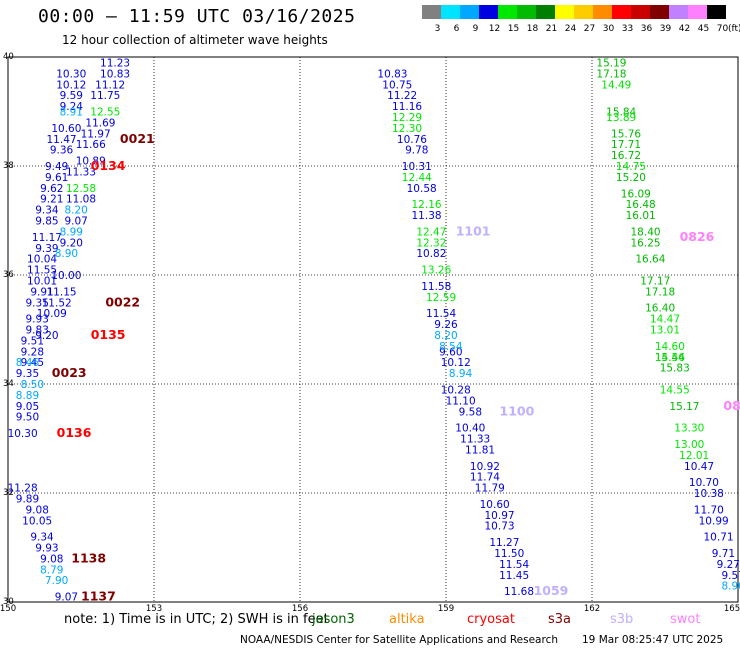 This screenshot has height=650, width=740. What do you see at coordinates (446, 325) in the screenshot?
I see `wave-height-value: 9.26` at bounding box center [446, 325].